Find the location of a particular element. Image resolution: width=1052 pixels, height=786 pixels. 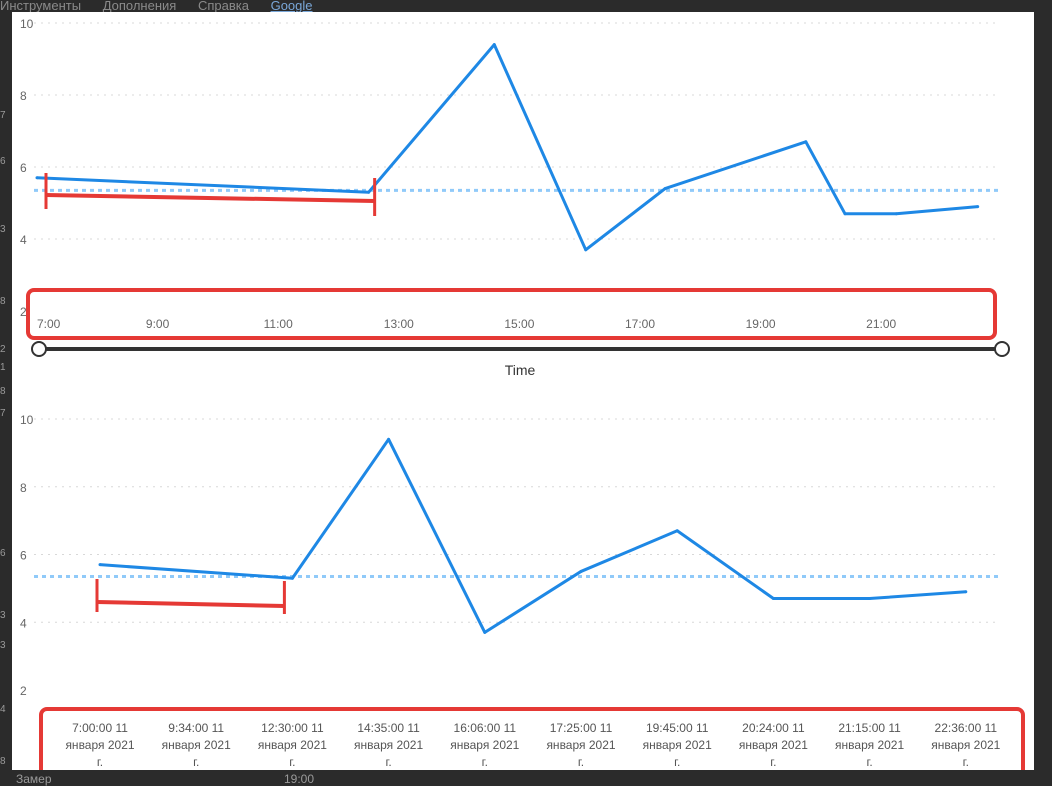

x-tick-label: 9:00 is located at coordinates (158, 324).